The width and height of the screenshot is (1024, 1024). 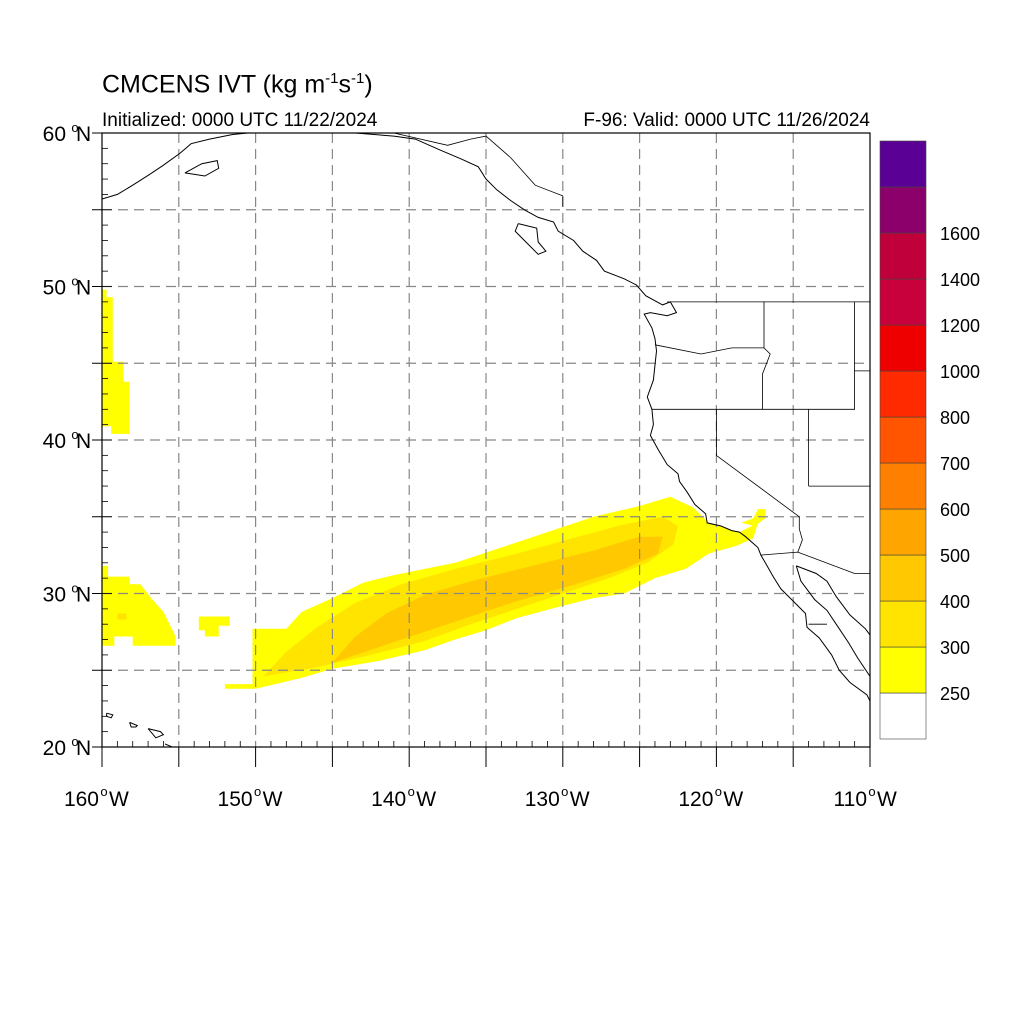 I want to click on gulf-of-california-coast, so click(x=832, y=621).